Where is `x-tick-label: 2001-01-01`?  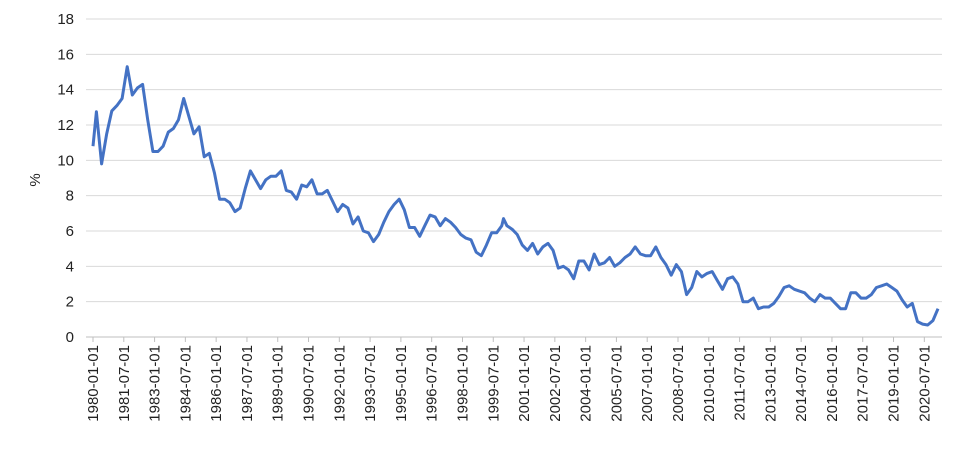
x-tick-label: 2001-01-01 is located at coordinates (524, 383).